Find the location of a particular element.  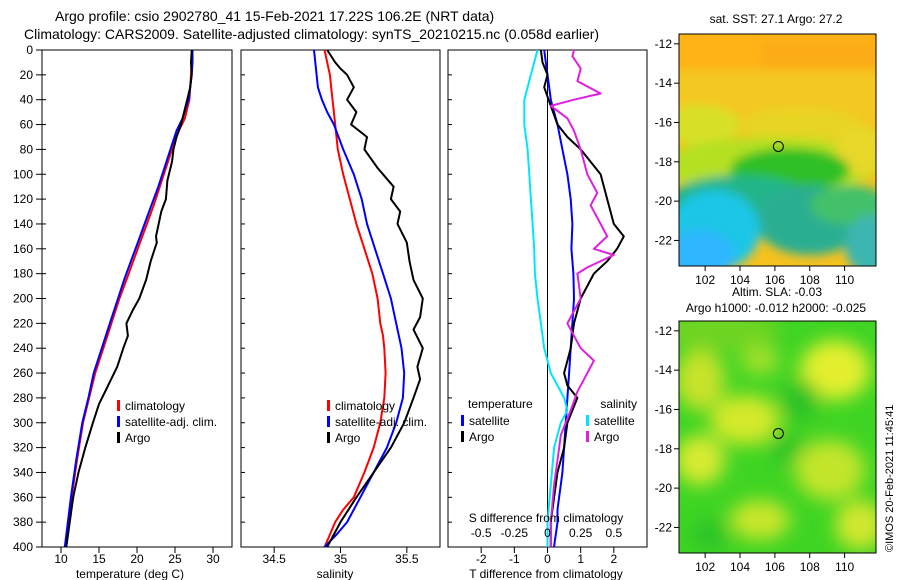

x-tick-label: -2 is located at coordinates (481, 559).